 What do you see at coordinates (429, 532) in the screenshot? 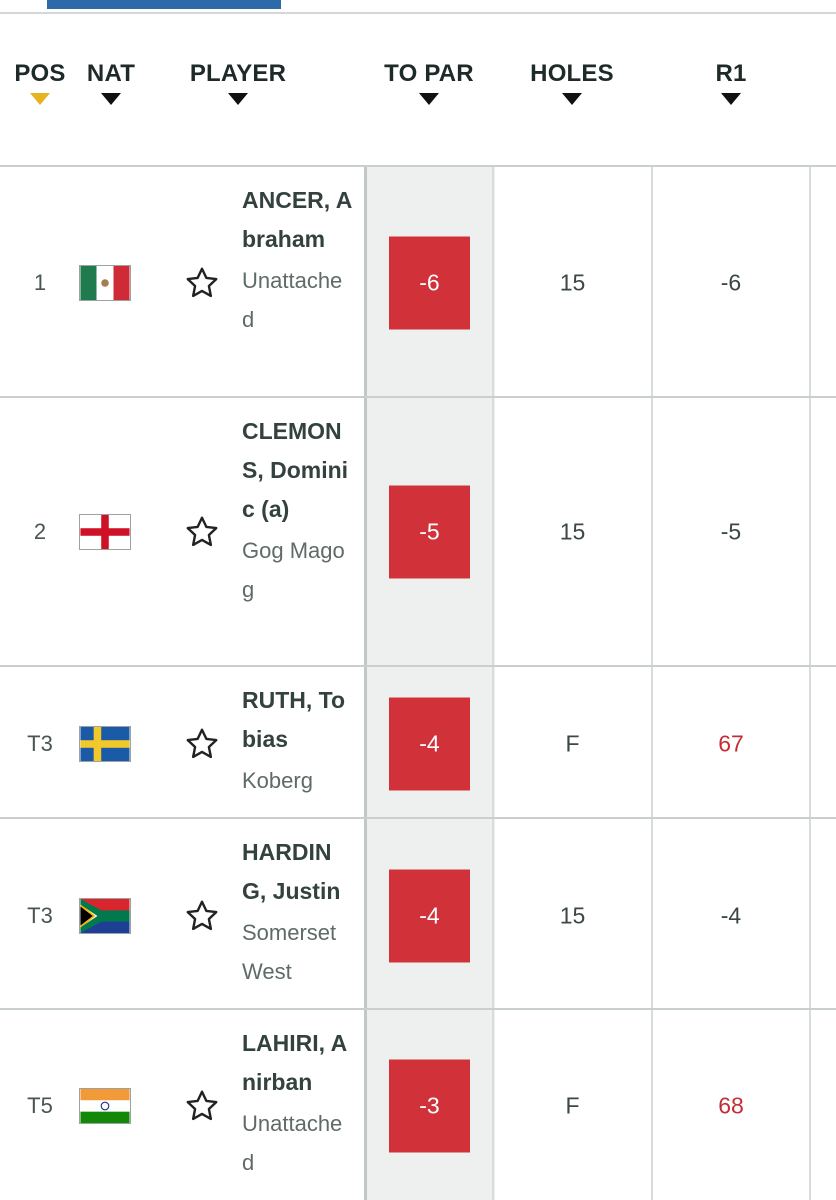
I see `to-par-score: -5` at bounding box center [429, 532].